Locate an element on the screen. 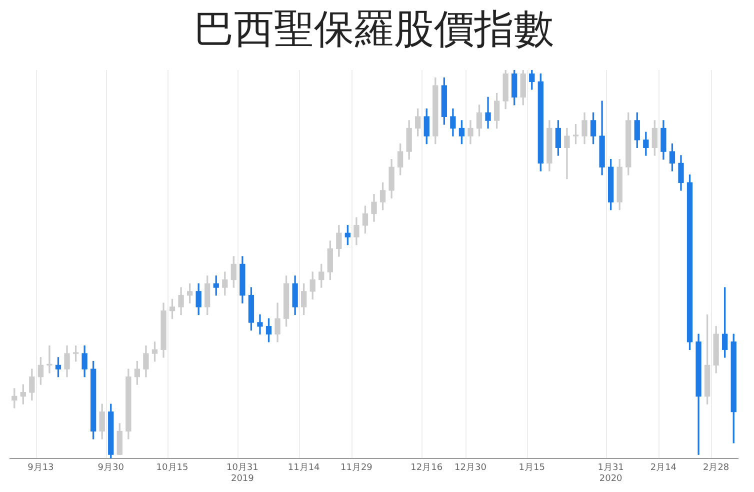 This screenshot has height=492, width=754. x-tick-label: 11月14 is located at coordinates (304, 468).